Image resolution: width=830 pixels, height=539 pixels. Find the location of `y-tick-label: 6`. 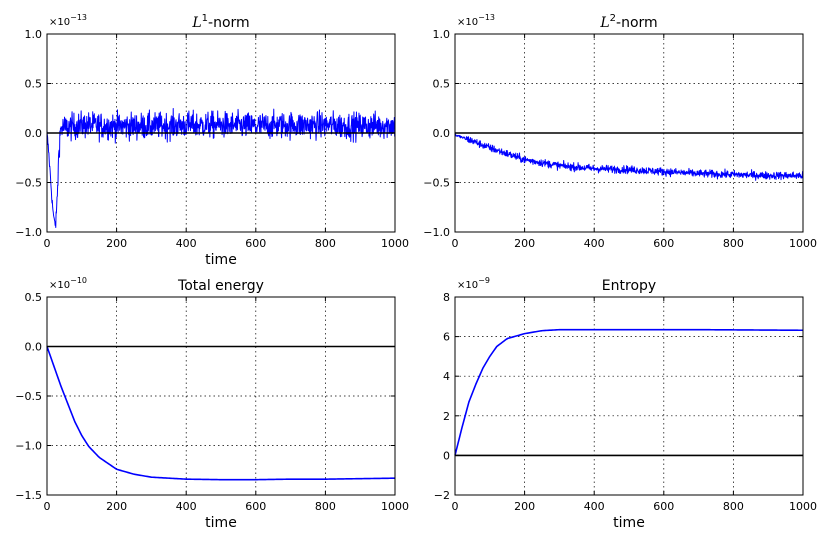

y-tick-label: 6 is located at coordinates (446, 337).